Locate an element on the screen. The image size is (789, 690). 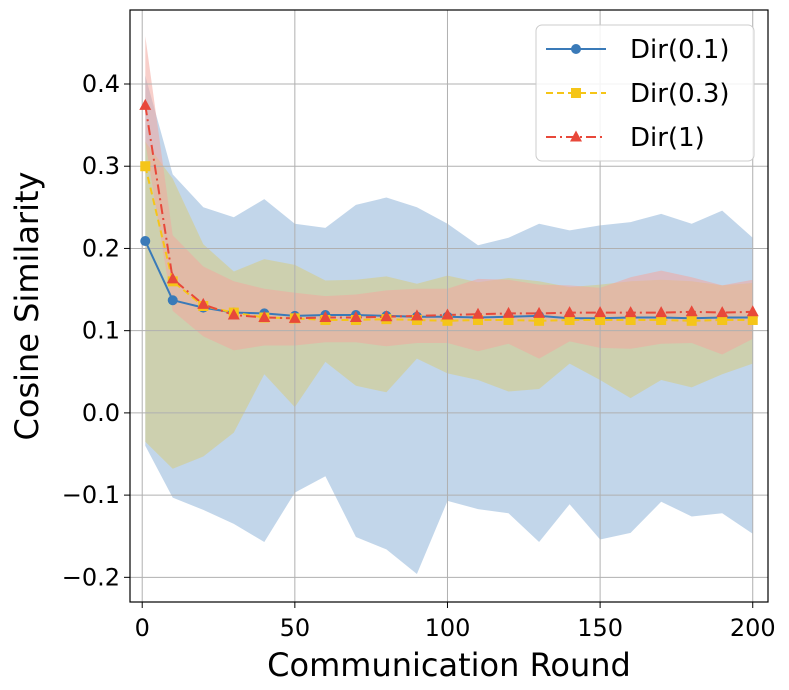
y-tick-label: 0.2 is located at coordinates (101, 248).